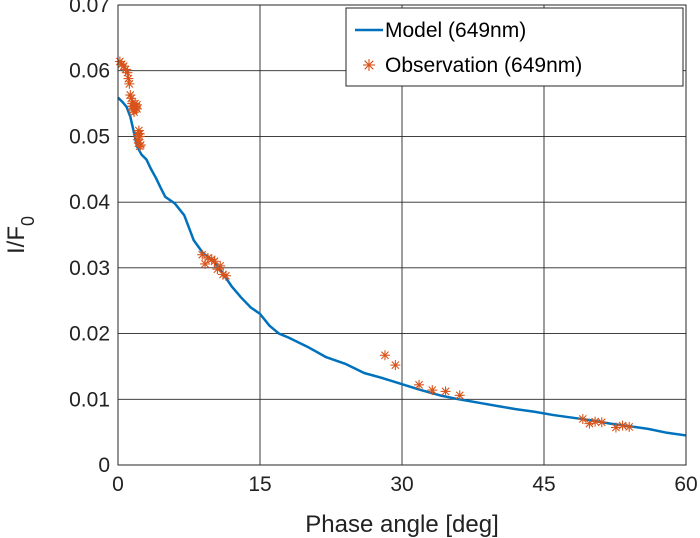 The width and height of the screenshot is (700, 538). What do you see at coordinates (685, 484) in the screenshot?
I see `x-tick-label: 60` at bounding box center [685, 484].